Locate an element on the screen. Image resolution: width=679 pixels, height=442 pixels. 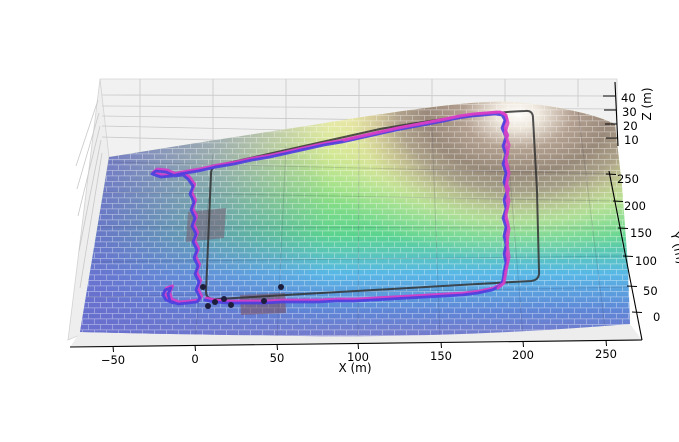
x-tick-label: 150 is located at coordinates (441, 356).